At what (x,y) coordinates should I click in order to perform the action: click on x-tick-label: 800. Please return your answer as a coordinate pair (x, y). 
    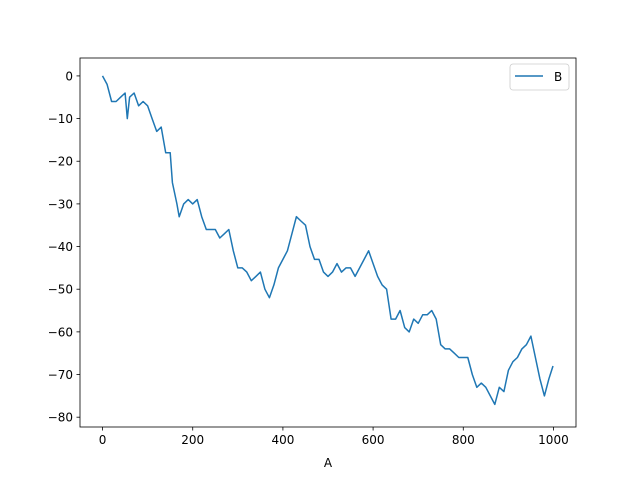
    Looking at the image, I should click on (463, 440).